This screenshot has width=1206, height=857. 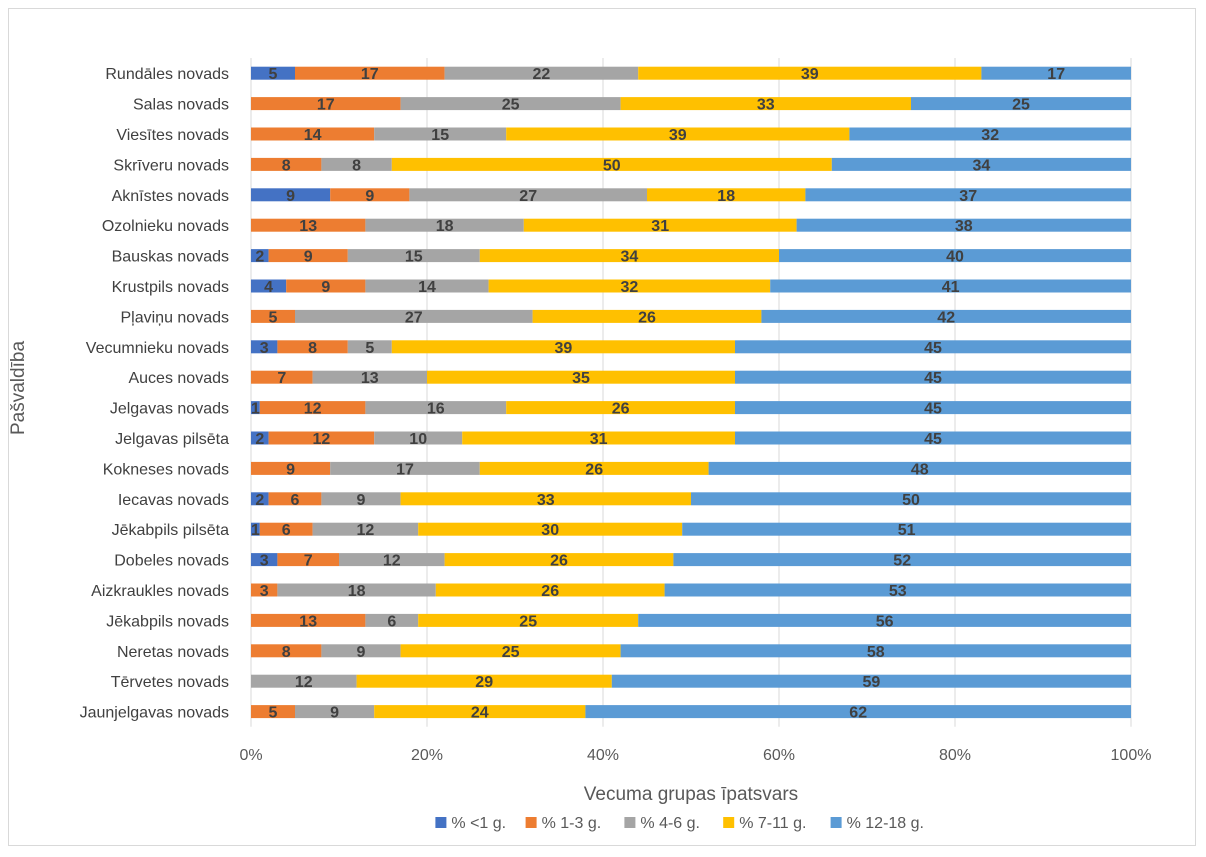 What do you see at coordinates (171, 165) in the screenshot?
I see `category-label: Skrīveru novads` at bounding box center [171, 165].